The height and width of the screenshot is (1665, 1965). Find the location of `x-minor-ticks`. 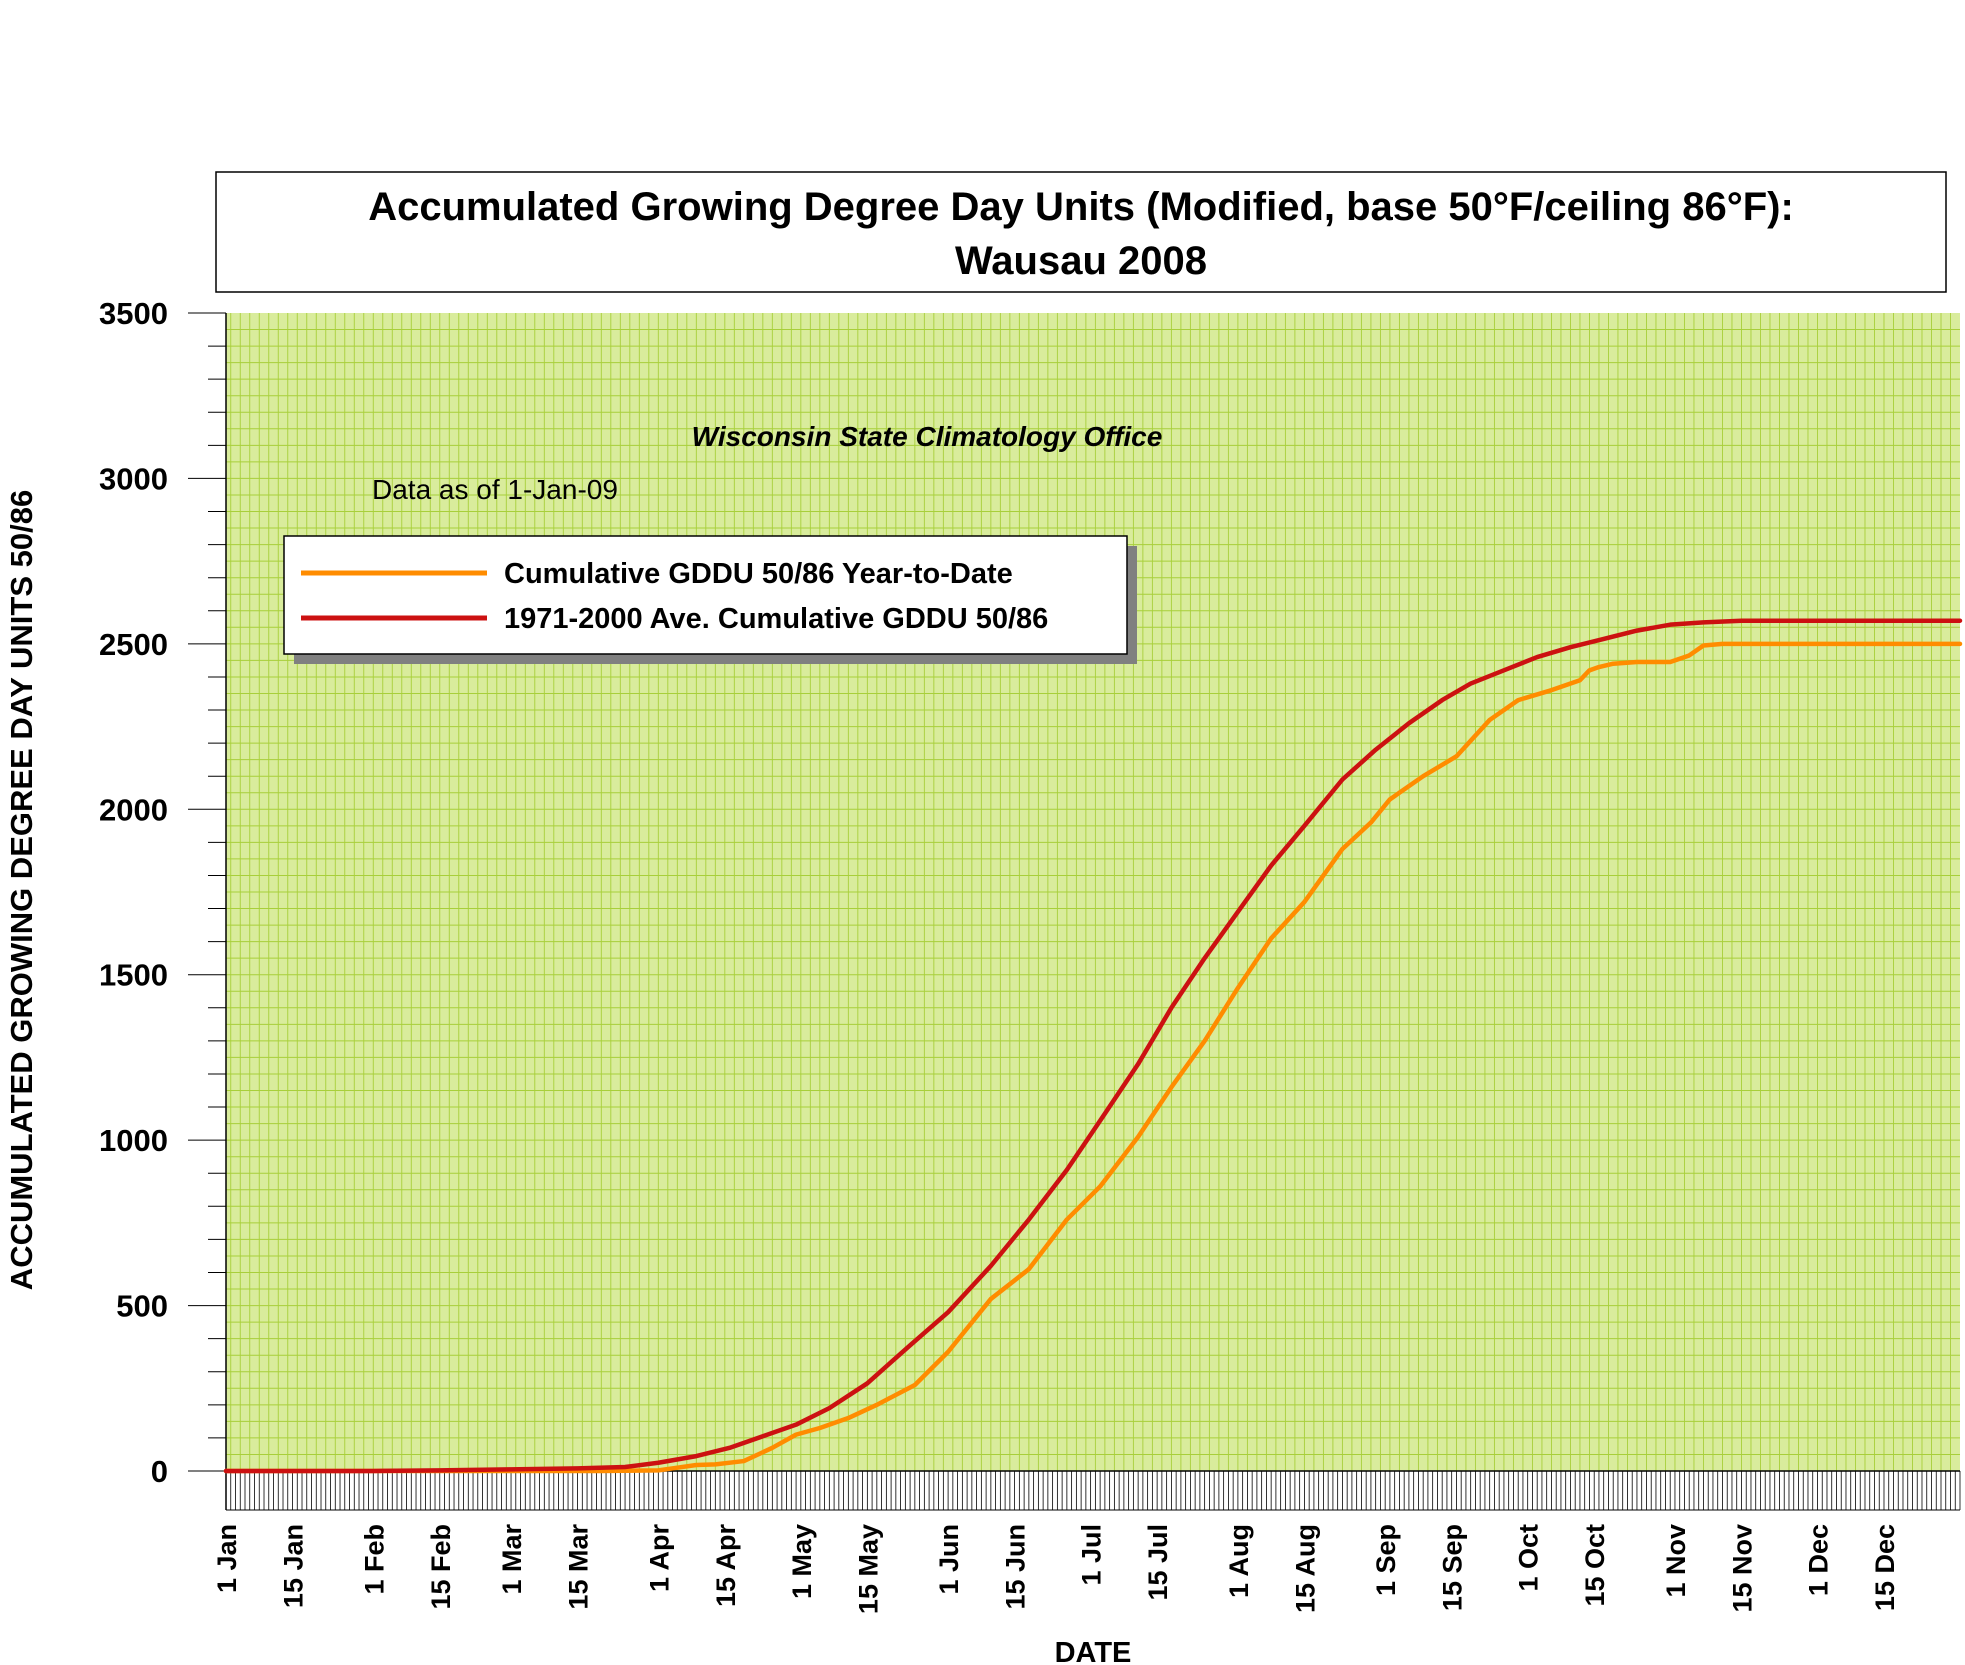

x-minor-ticks is located at coordinates (1093, 1490).